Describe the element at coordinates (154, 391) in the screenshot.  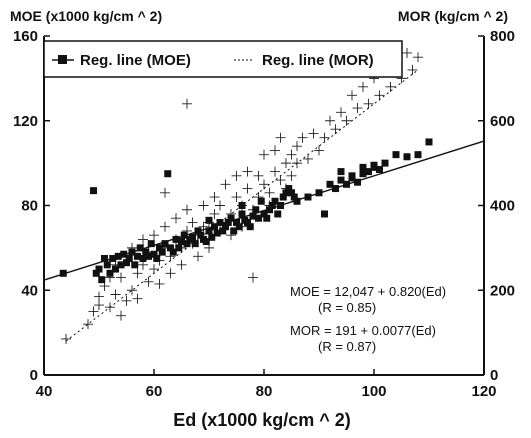
I see `x-tick-label: 60` at that location.